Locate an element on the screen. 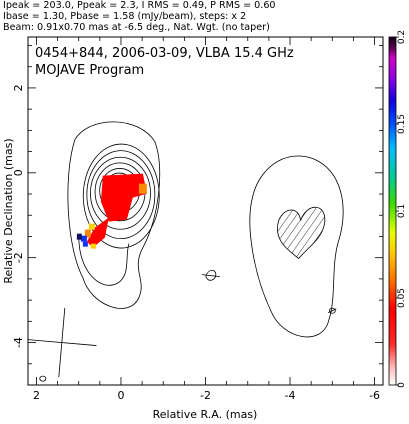 The height and width of the screenshot is (424, 409). y-axis-label: Relative Declination (mas) is located at coordinates (8, 210).